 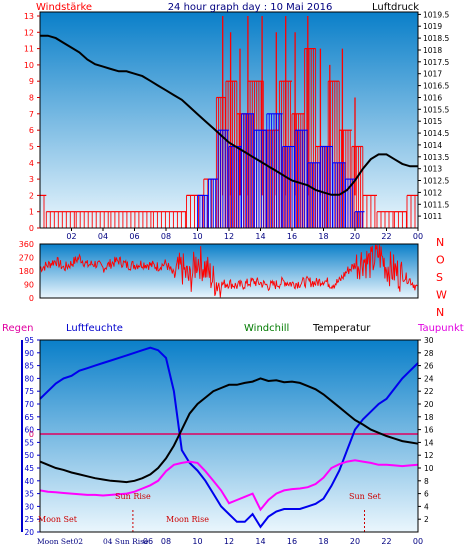 What do you see at coordinates (94, 328) in the screenshot?
I see `humidity-title: Luftfeuchte` at bounding box center [94, 328].